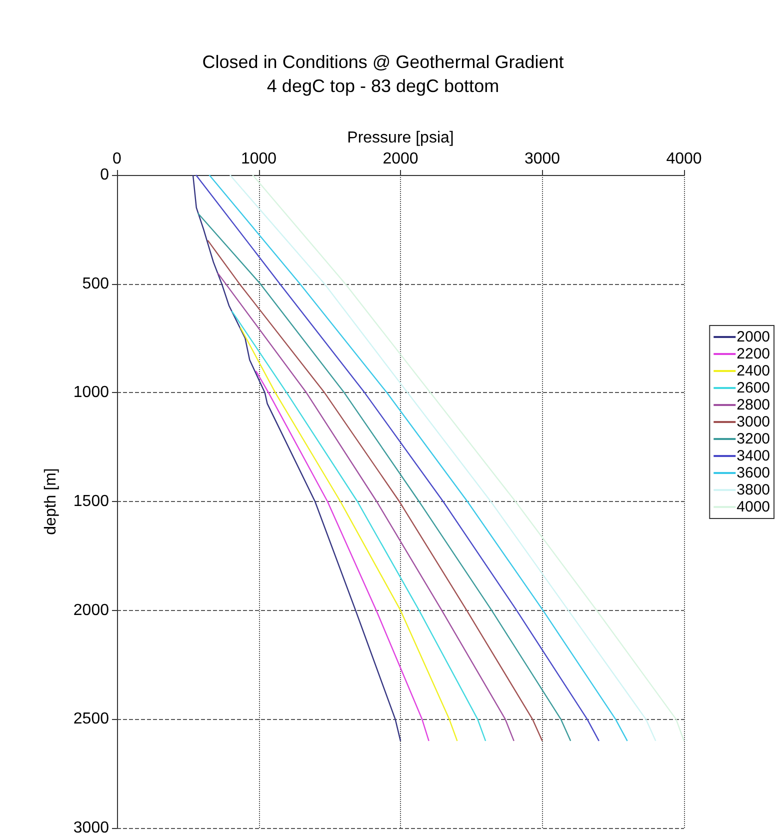 This screenshot has height=836, width=776. I want to click on legend-label: 2800, so click(753, 405).